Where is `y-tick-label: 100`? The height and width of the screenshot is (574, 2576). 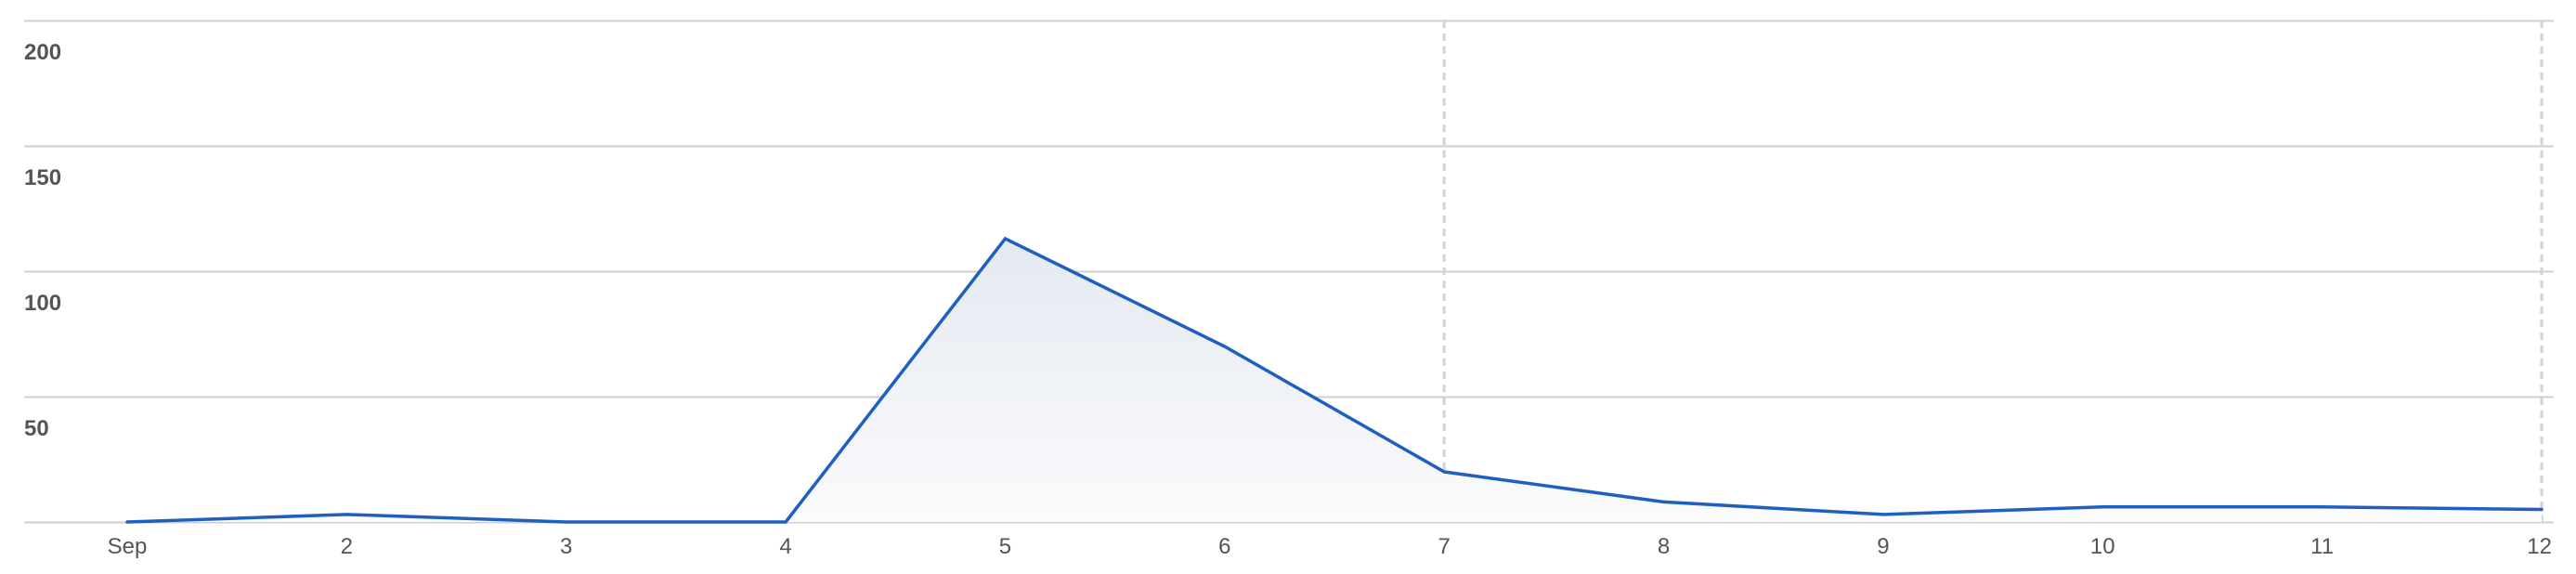
y-tick-label: 100 is located at coordinates (42, 303).